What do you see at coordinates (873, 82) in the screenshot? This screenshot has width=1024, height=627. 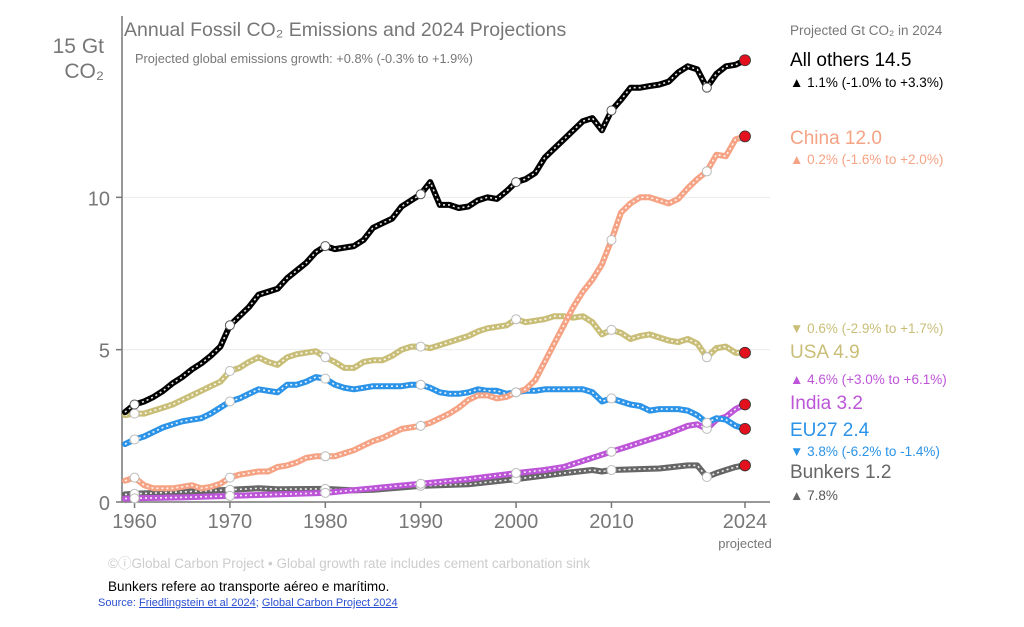 I see `growth-text: 1.1% (-1.0% to +3.3%)` at bounding box center [873, 82].